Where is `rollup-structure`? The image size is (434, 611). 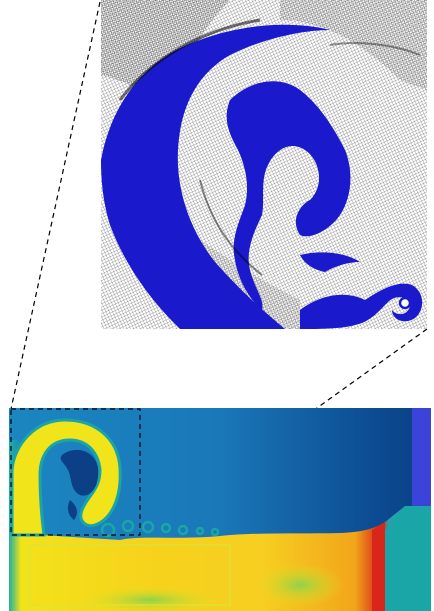
rollup-structure is located at coordinates (66, 477).